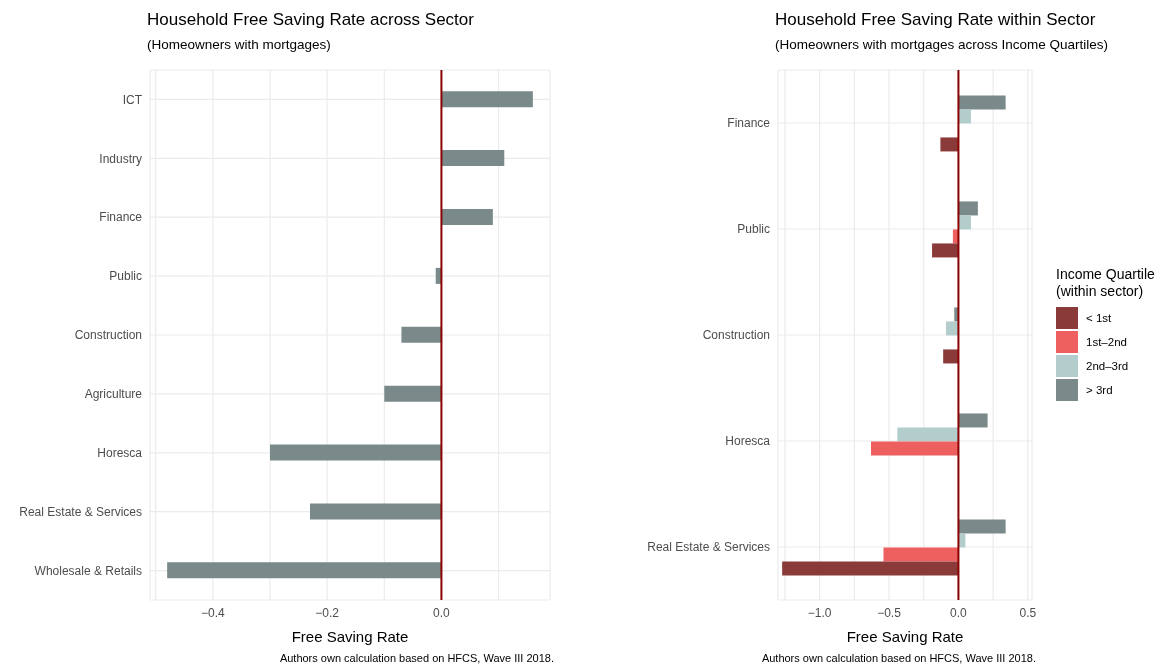  Describe the element at coordinates (935, 20) in the screenshot. I see `chart-title: Household Free Saving Rate within Sector` at that location.